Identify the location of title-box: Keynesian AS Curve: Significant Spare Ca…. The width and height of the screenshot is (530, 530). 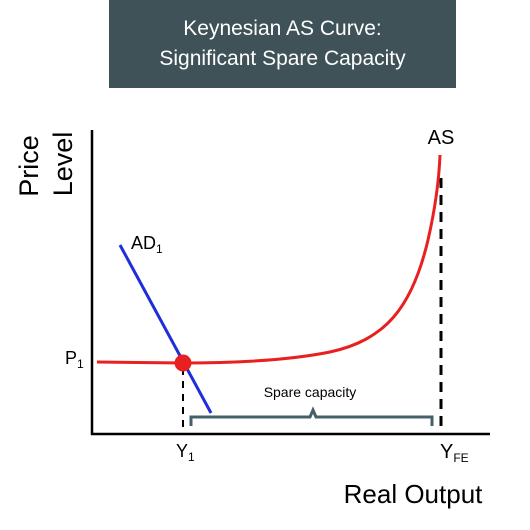
(282, 44).